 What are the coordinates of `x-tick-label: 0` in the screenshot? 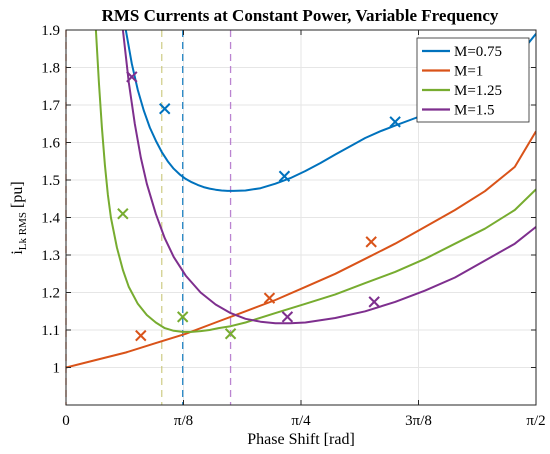 It's located at (66, 421).